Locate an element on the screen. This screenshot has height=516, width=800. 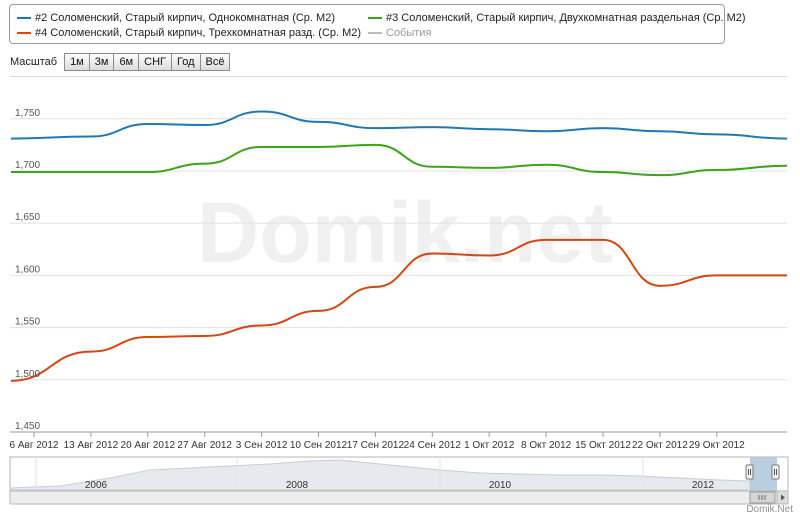
y-tick-label: 1,500 is located at coordinates (27, 374).